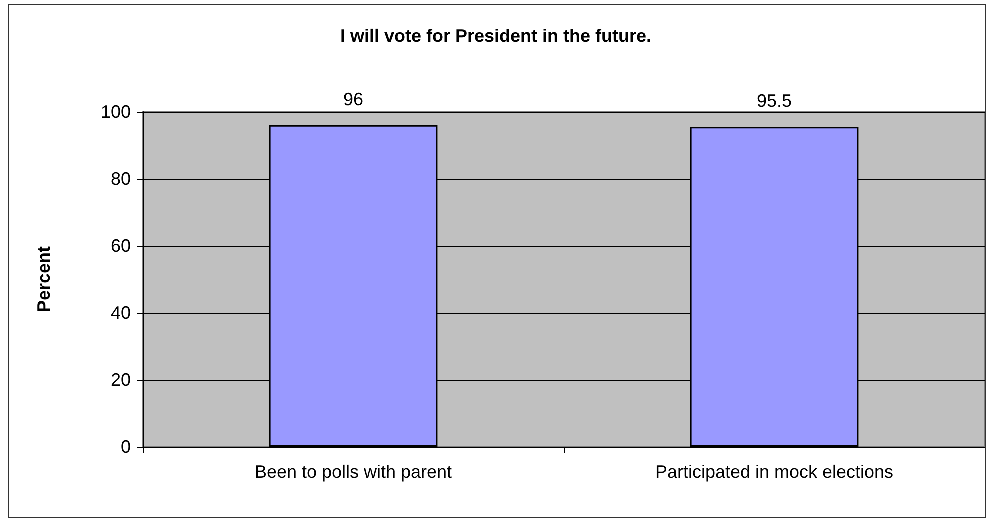 The height and width of the screenshot is (524, 992). What do you see at coordinates (120, 380) in the screenshot?
I see `y-tick-label: 20` at bounding box center [120, 380].